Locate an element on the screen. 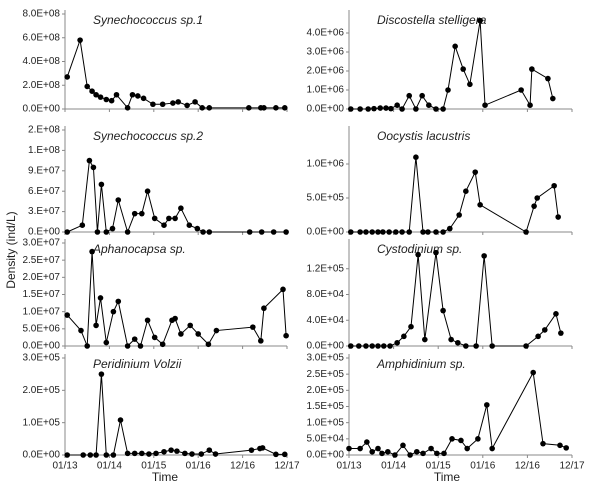 The width and height of the screenshot is (589, 487). y-tick-label: 2.5E+07 is located at coordinates (41, 260).